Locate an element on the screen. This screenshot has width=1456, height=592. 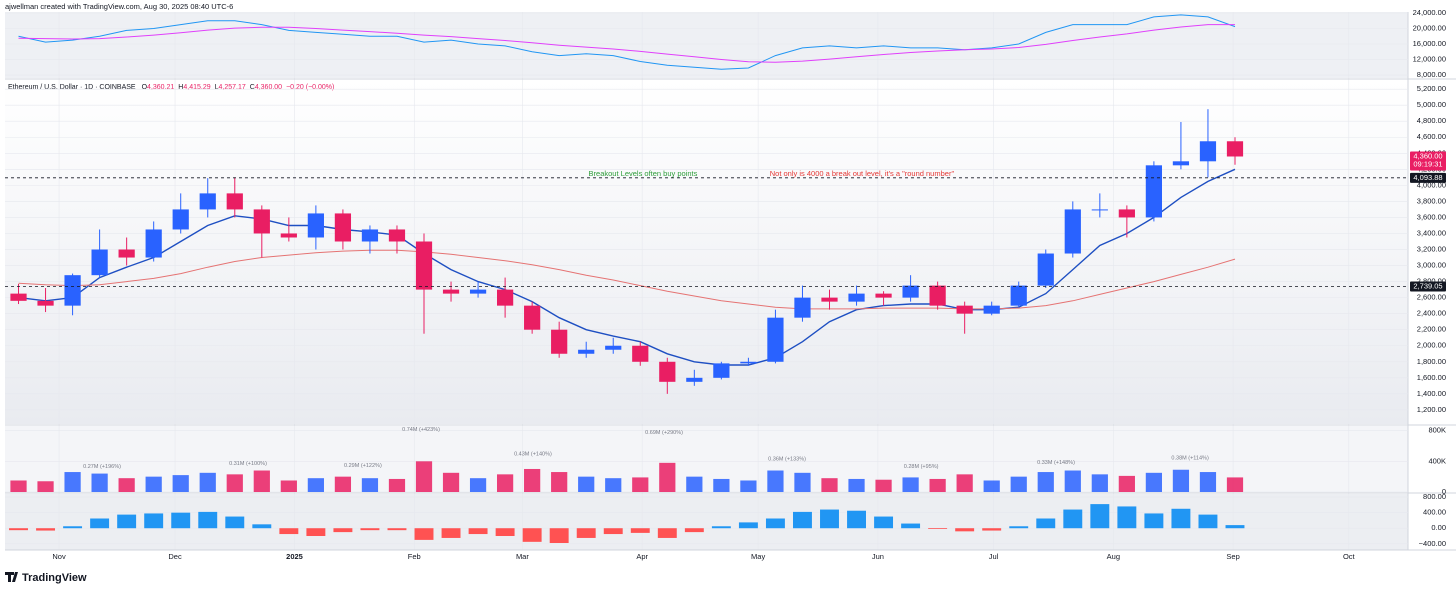
y-tick-label: 1,600.00 is located at coordinates (1431, 377).